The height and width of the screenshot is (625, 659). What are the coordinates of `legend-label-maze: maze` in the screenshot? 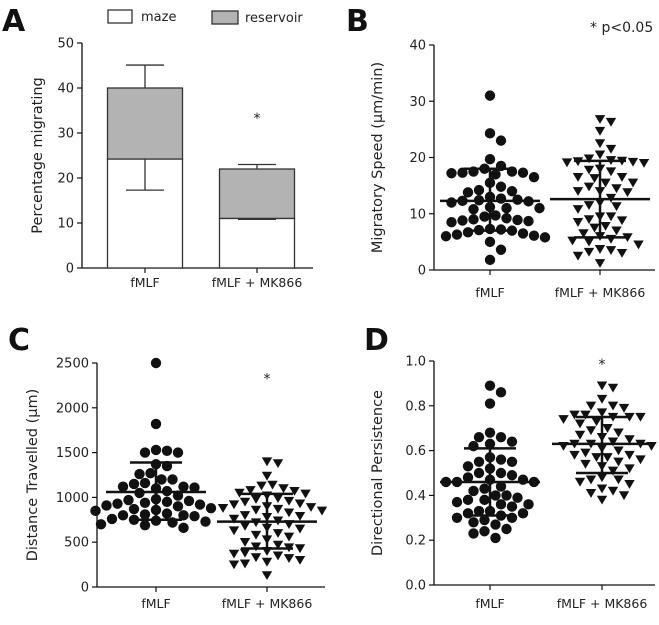 It's located at (158, 17).